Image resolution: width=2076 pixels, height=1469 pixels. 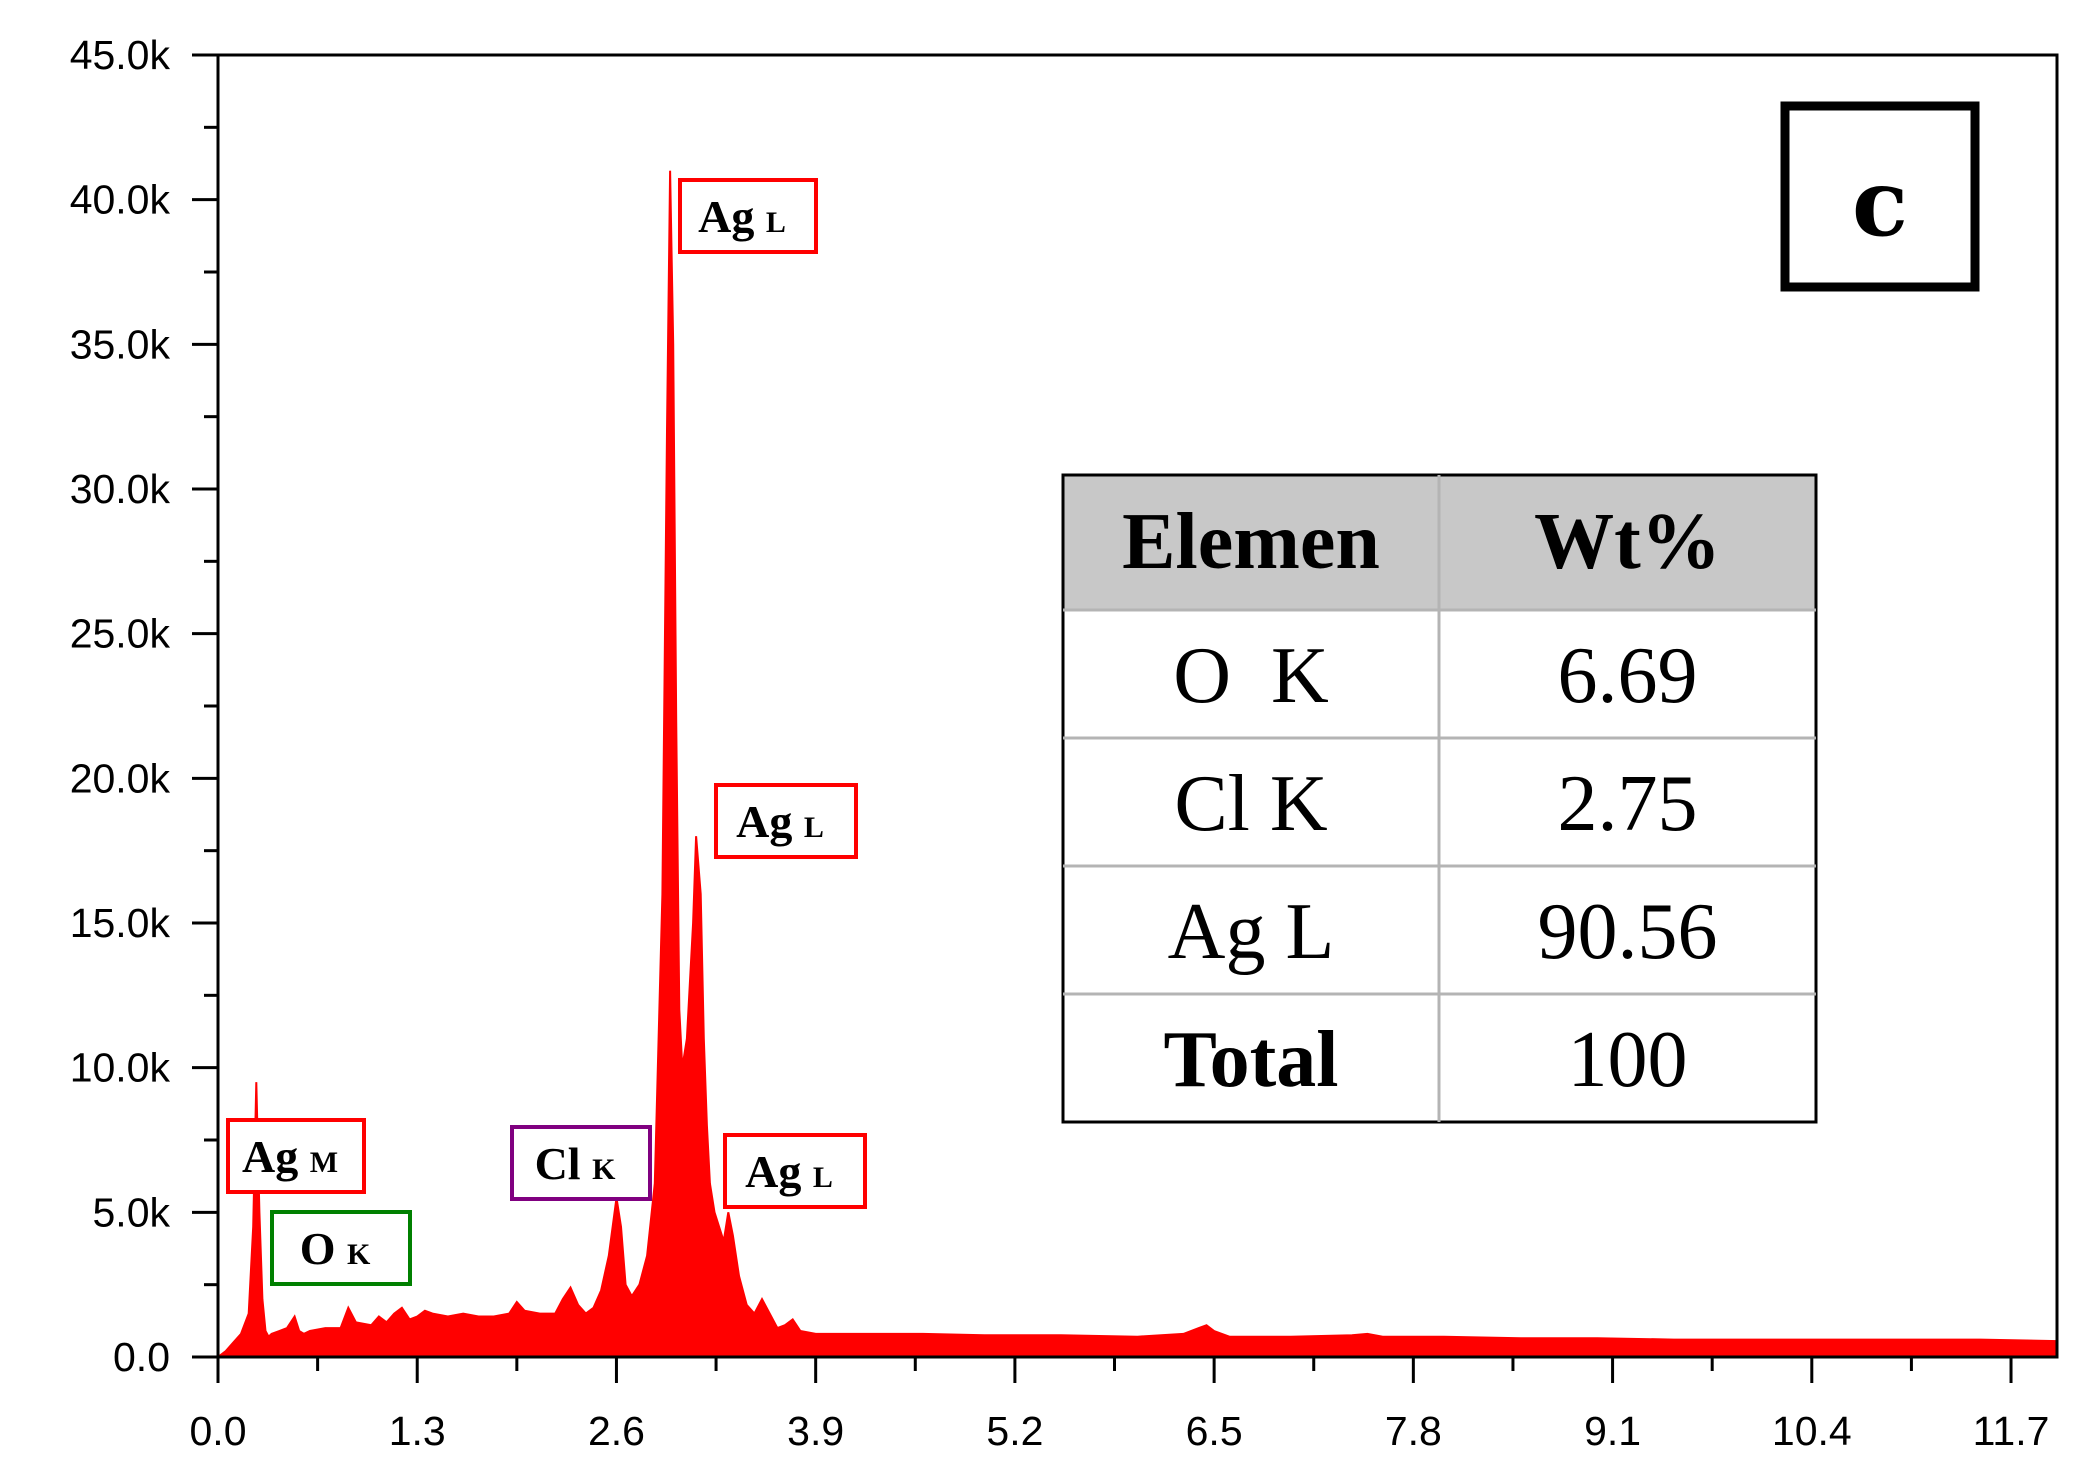 What do you see at coordinates (1612, 1431) in the screenshot?
I see `x-tick-label: 9.1` at bounding box center [1612, 1431].